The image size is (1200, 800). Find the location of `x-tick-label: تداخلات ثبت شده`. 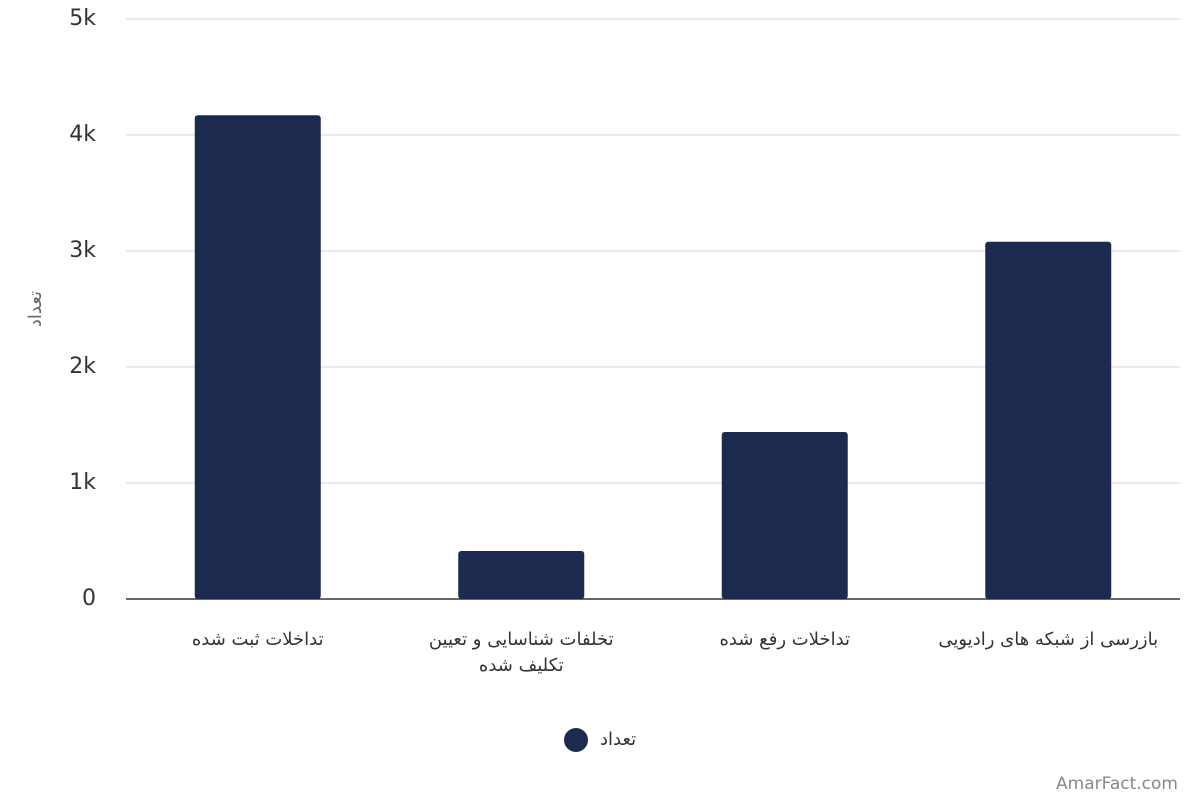

x-tick-label: تداخلات ثبت شده is located at coordinates (257, 639).